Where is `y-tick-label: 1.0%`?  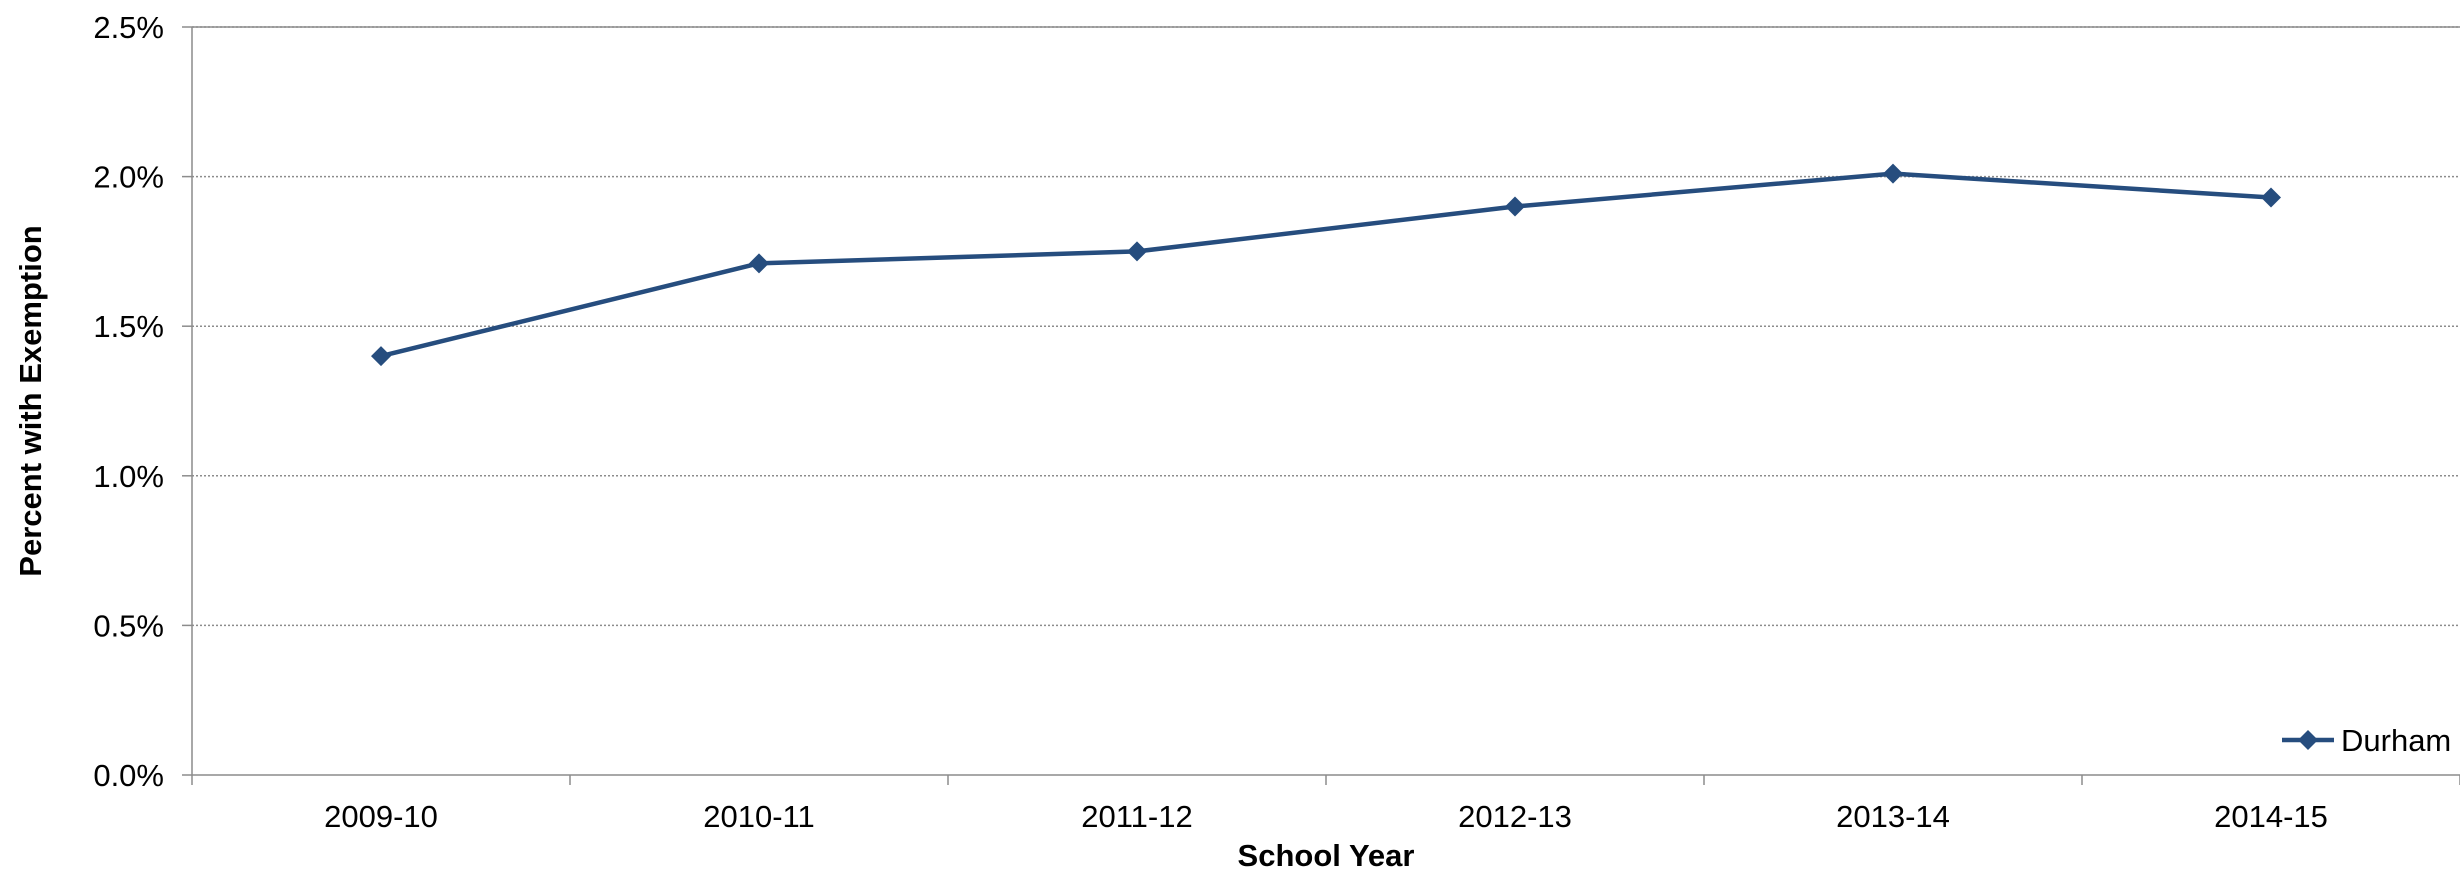 y-tick-label: 1.0% is located at coordinates (128, 476).